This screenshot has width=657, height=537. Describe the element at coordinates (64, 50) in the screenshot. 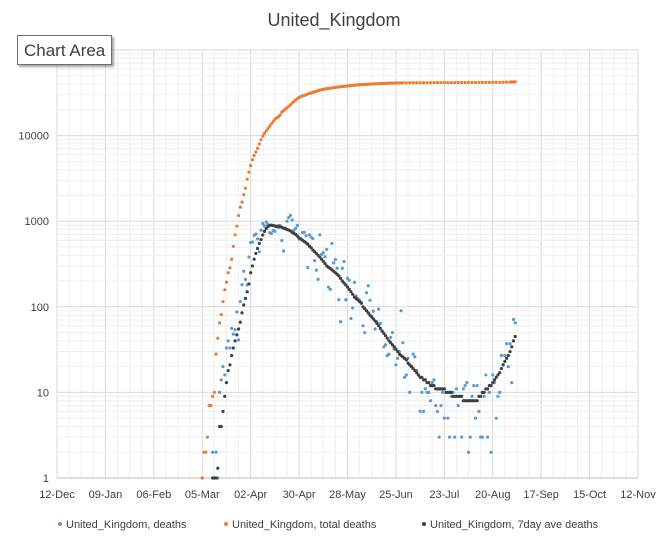

I see `chart-area-tooltip: Chart Area` at that location.